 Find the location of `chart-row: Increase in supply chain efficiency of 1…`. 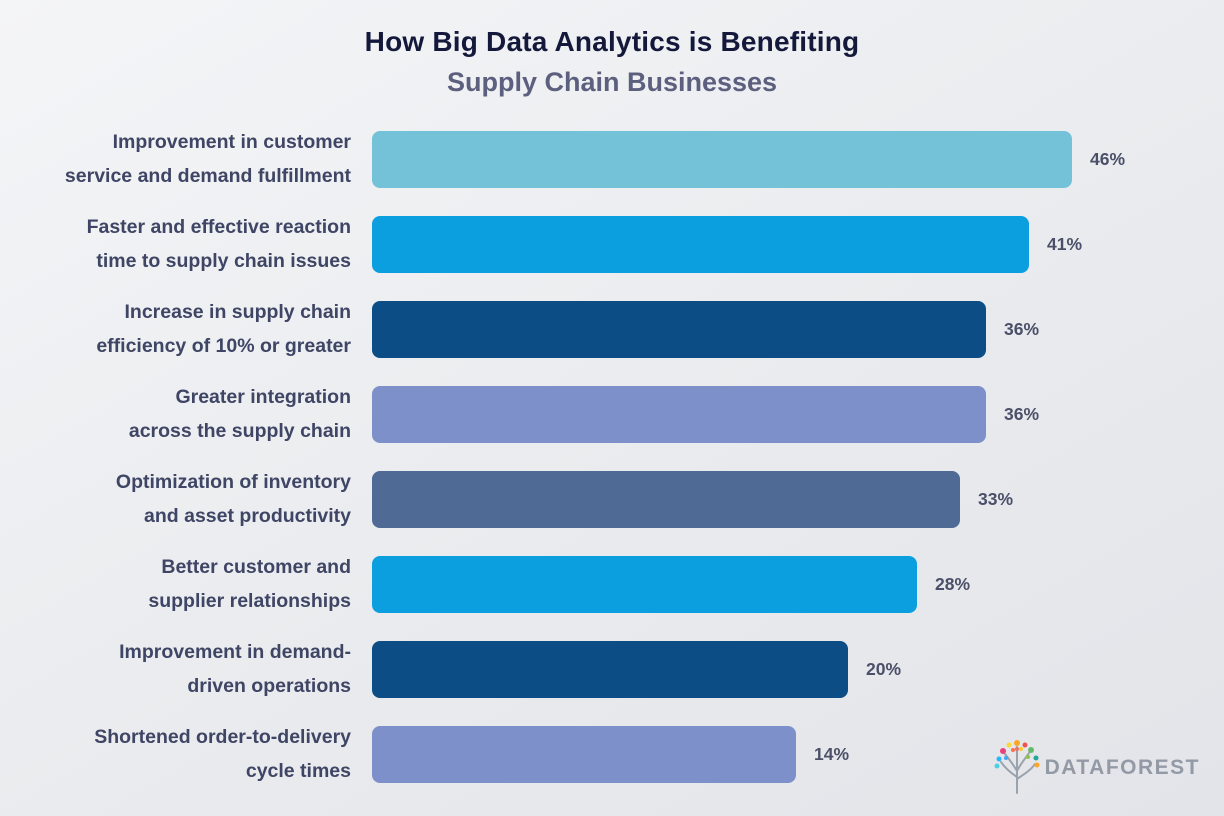

chart-row: Increase in supply chain efficiency of 1… is located at coordinates (612, 329).